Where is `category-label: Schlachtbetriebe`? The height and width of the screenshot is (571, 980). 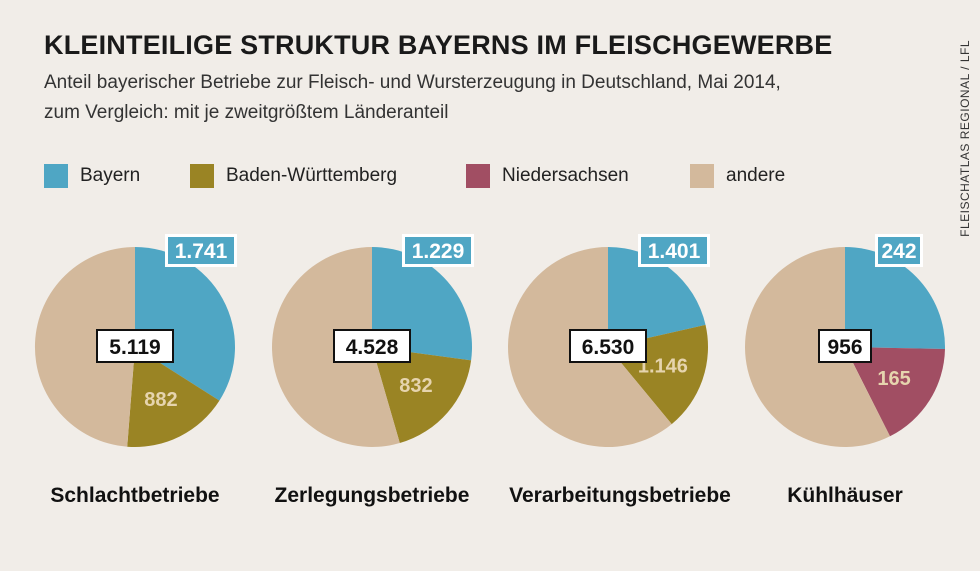
category-label: Schlachtbetriebe is located at coordinates (134, 495).